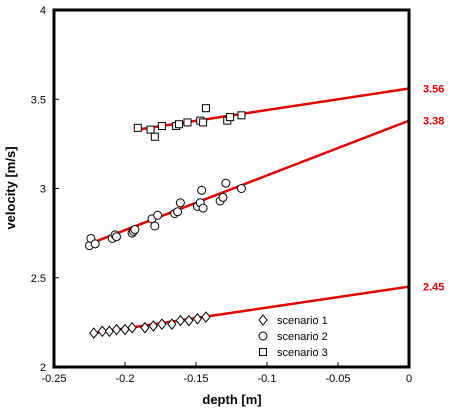 Image resolution: width=450 pixels, height=413 pixels. I want to click on legend-label: scenario 2, so click(302, 337).